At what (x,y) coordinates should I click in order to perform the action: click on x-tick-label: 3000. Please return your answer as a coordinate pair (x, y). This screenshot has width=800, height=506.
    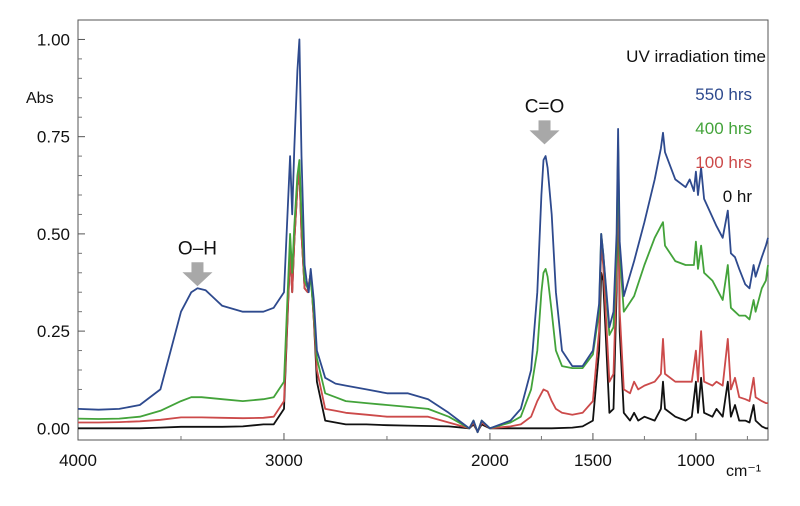
    Looking at the image, I should click on (284, 460).